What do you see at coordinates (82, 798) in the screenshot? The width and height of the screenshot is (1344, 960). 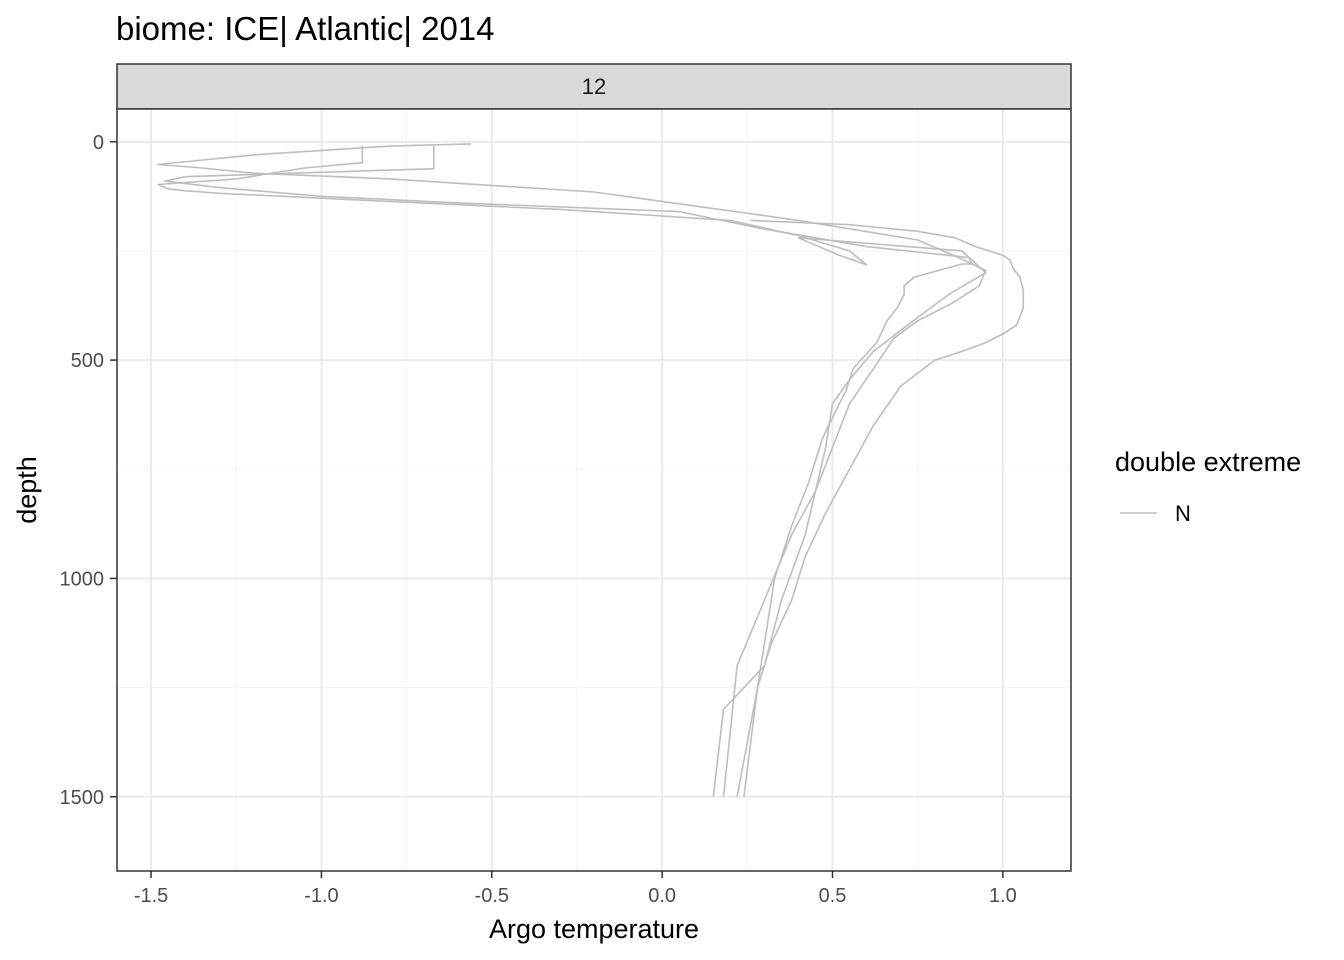 I see `y-tick-label: 1500` at bounding box center [82, 798].